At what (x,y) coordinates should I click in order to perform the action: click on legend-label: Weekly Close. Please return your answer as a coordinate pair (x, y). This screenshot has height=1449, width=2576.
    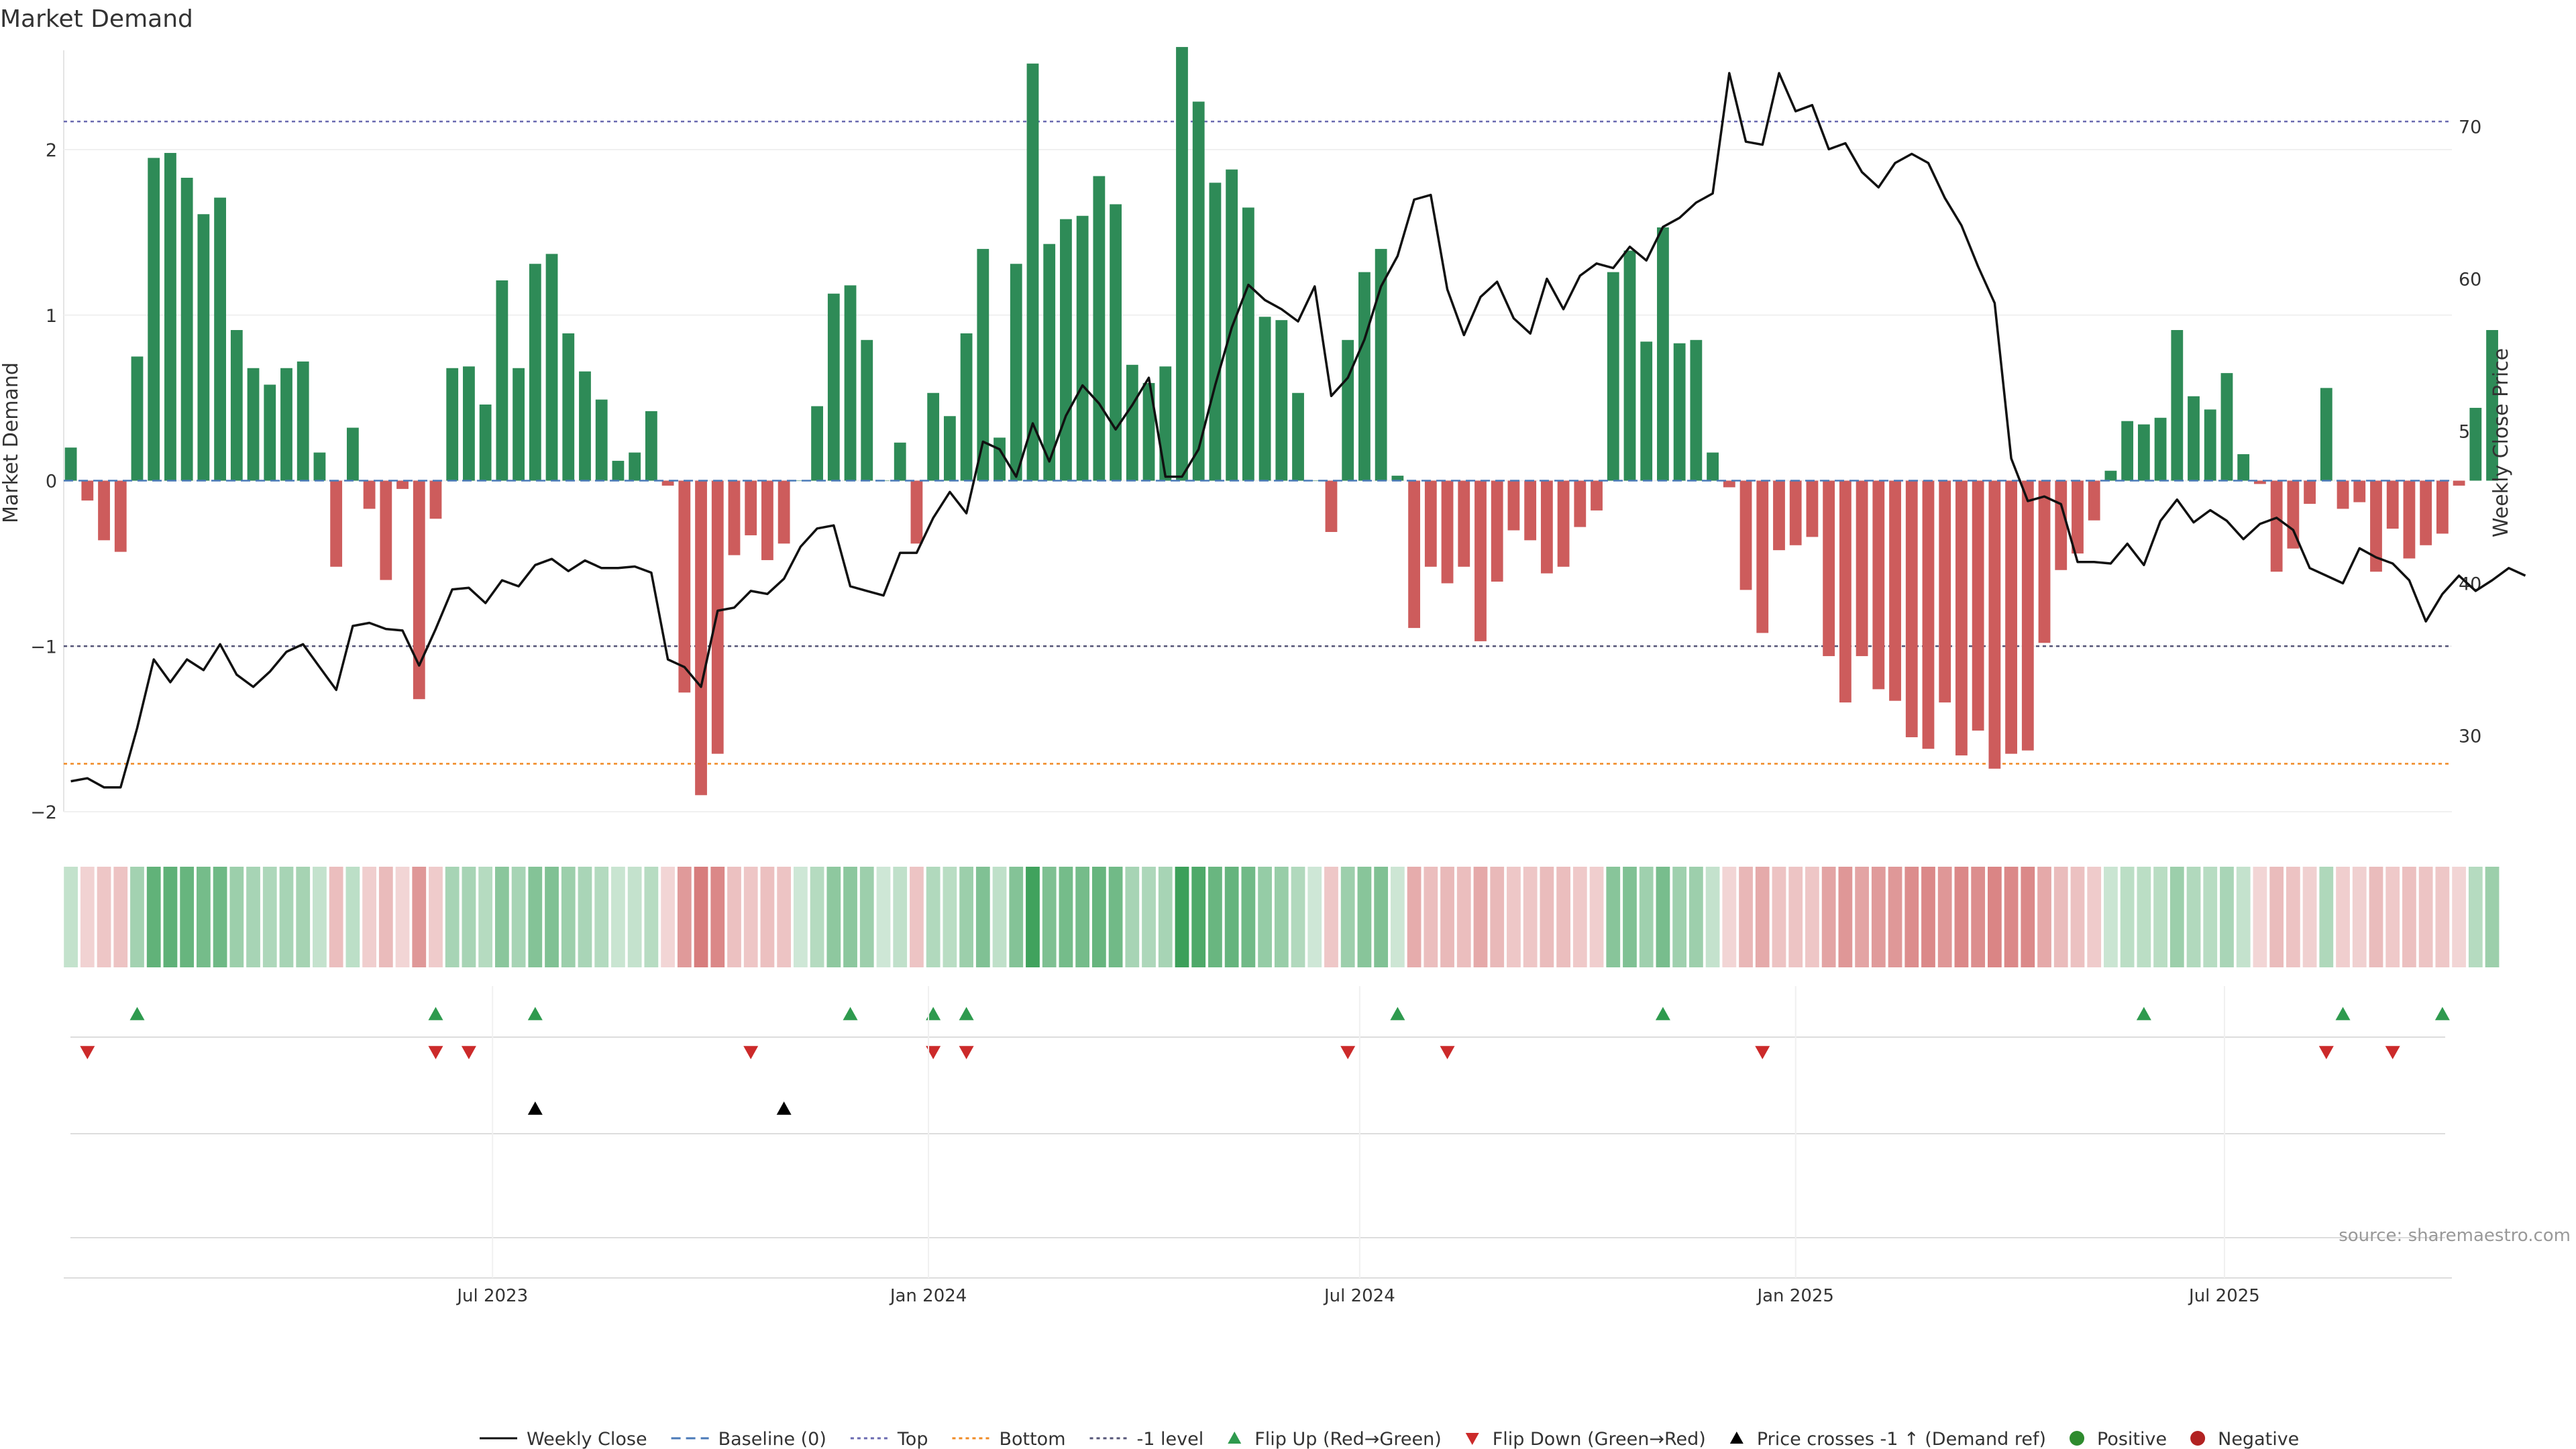
    Looking at the image, I should click on (587, 1439).